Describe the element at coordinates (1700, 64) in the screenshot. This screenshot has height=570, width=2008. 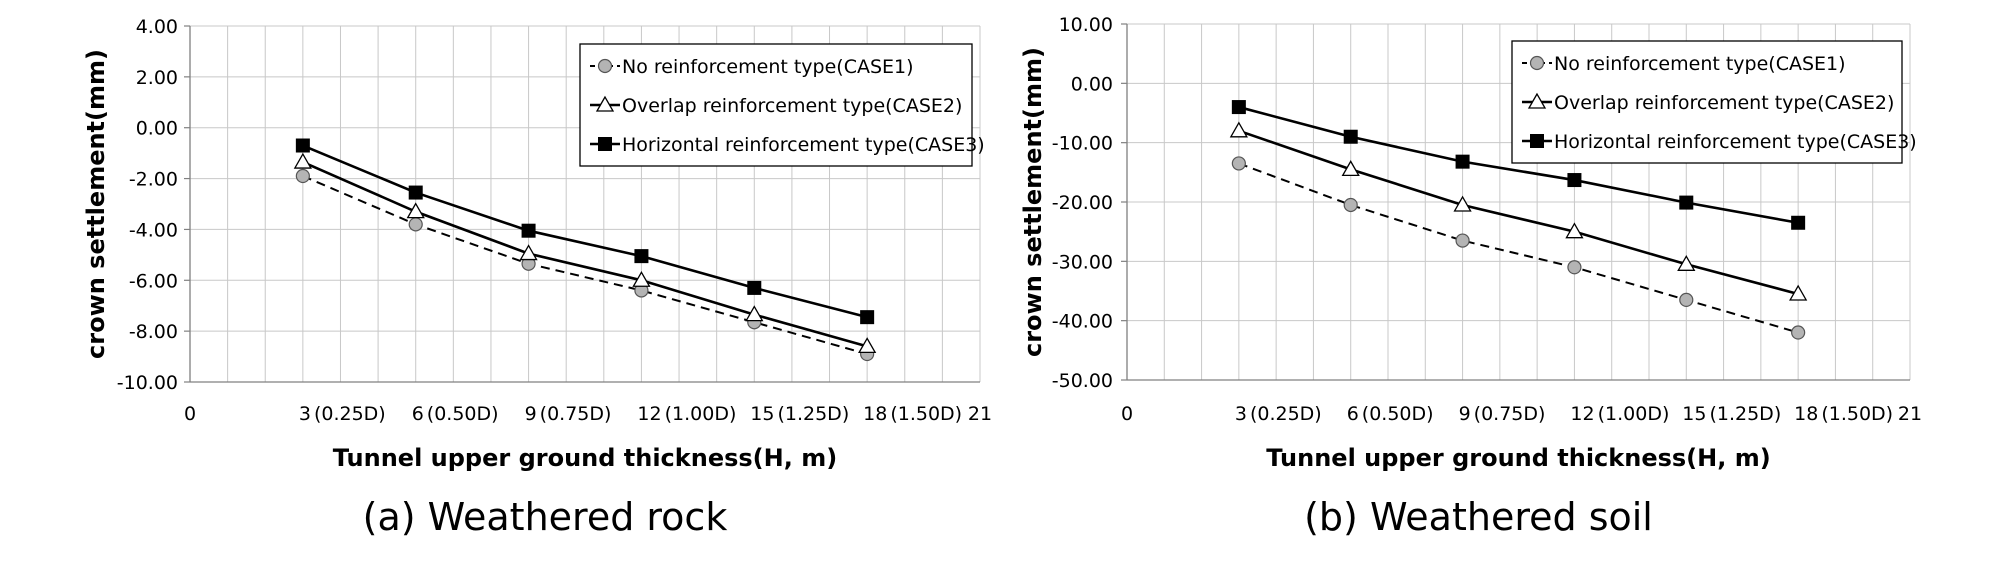
I see `legend-entry-label: No reinforcement type(CASE1)` at that location.